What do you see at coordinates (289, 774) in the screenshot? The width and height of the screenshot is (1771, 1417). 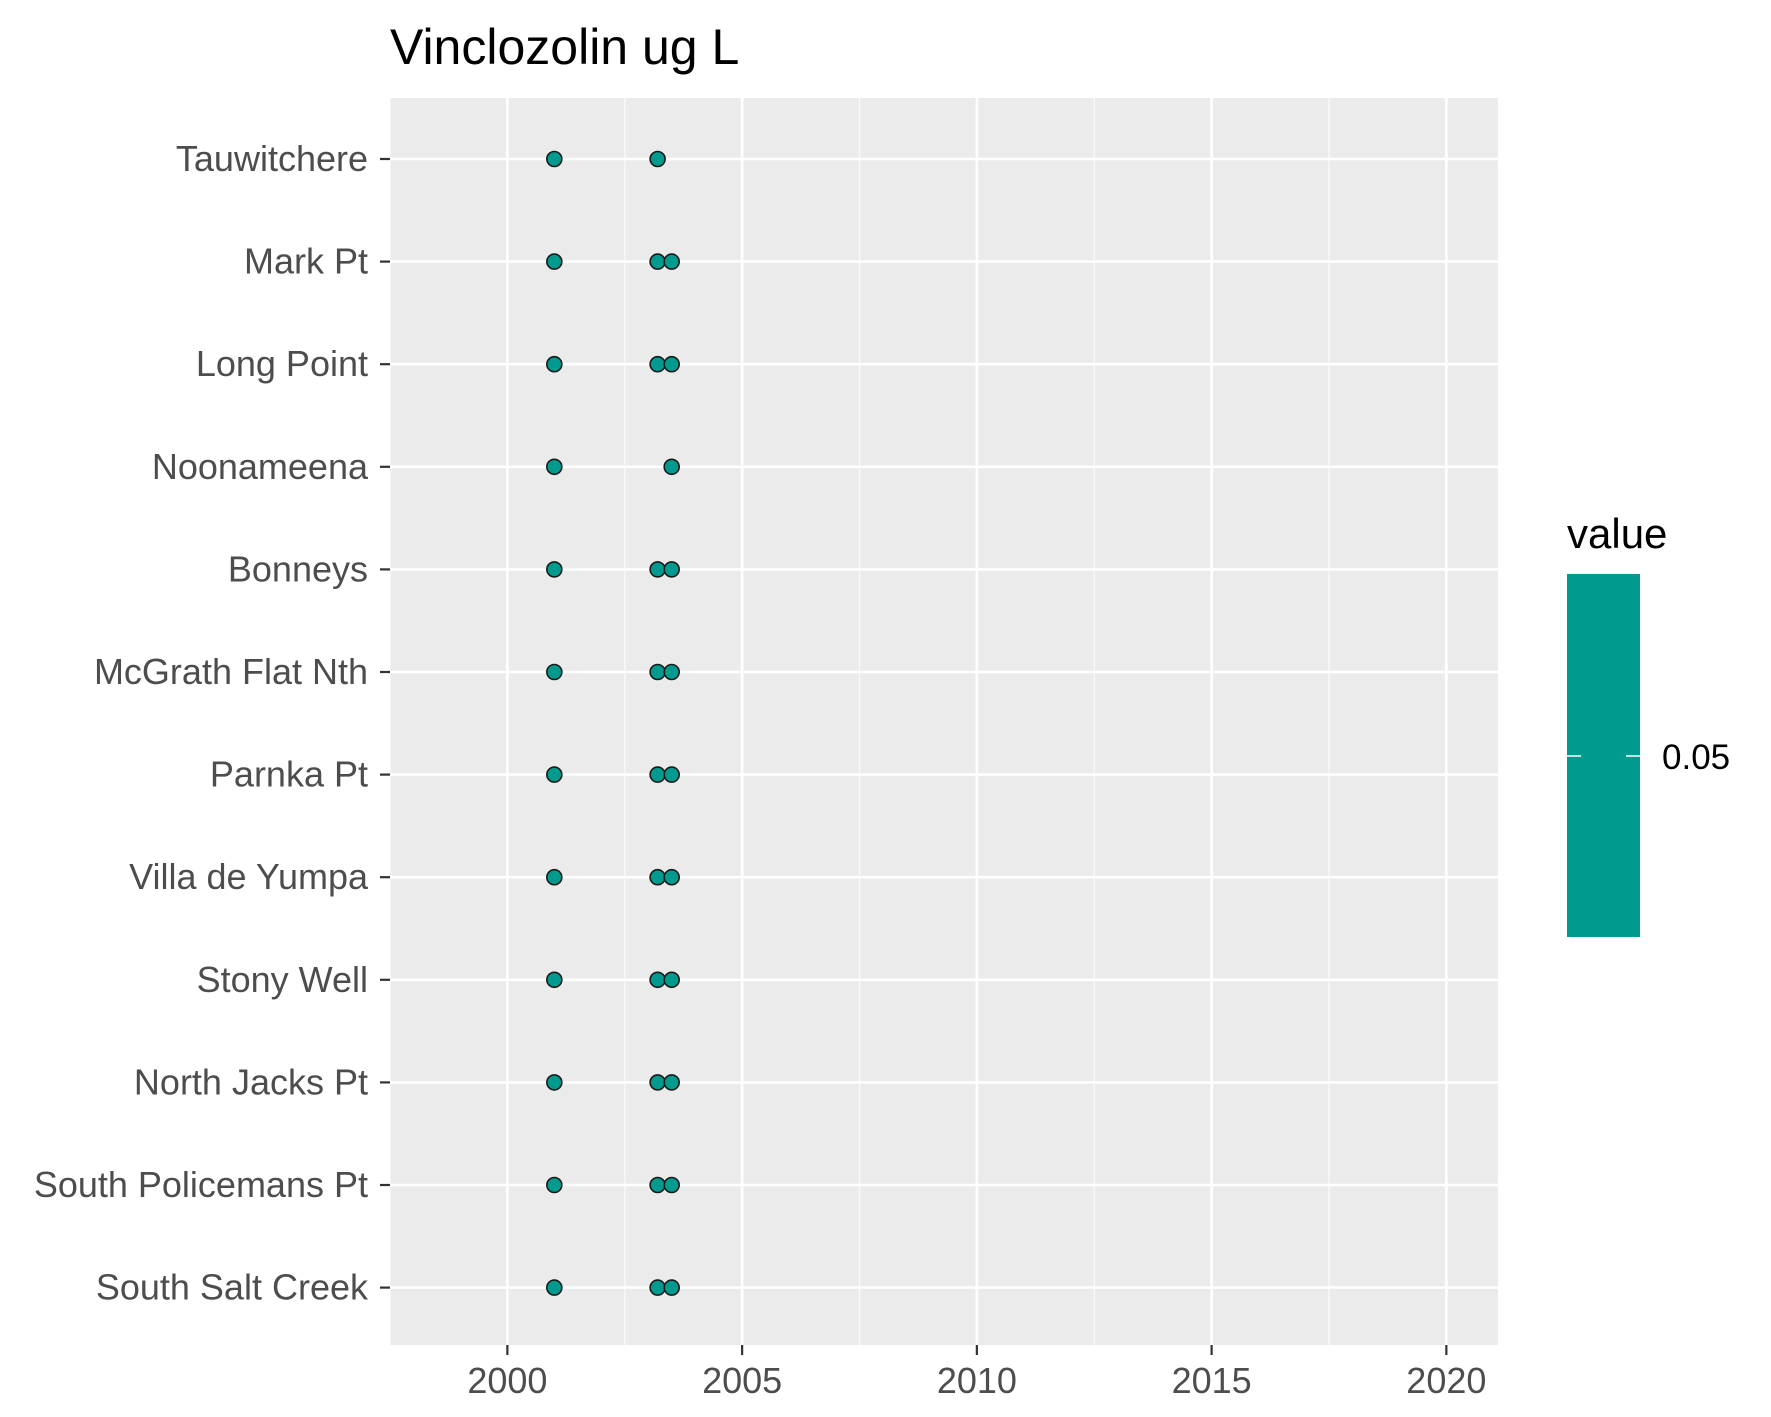 I see `y-tick-label: Parnka Pt` at bounding box center [289, 774].